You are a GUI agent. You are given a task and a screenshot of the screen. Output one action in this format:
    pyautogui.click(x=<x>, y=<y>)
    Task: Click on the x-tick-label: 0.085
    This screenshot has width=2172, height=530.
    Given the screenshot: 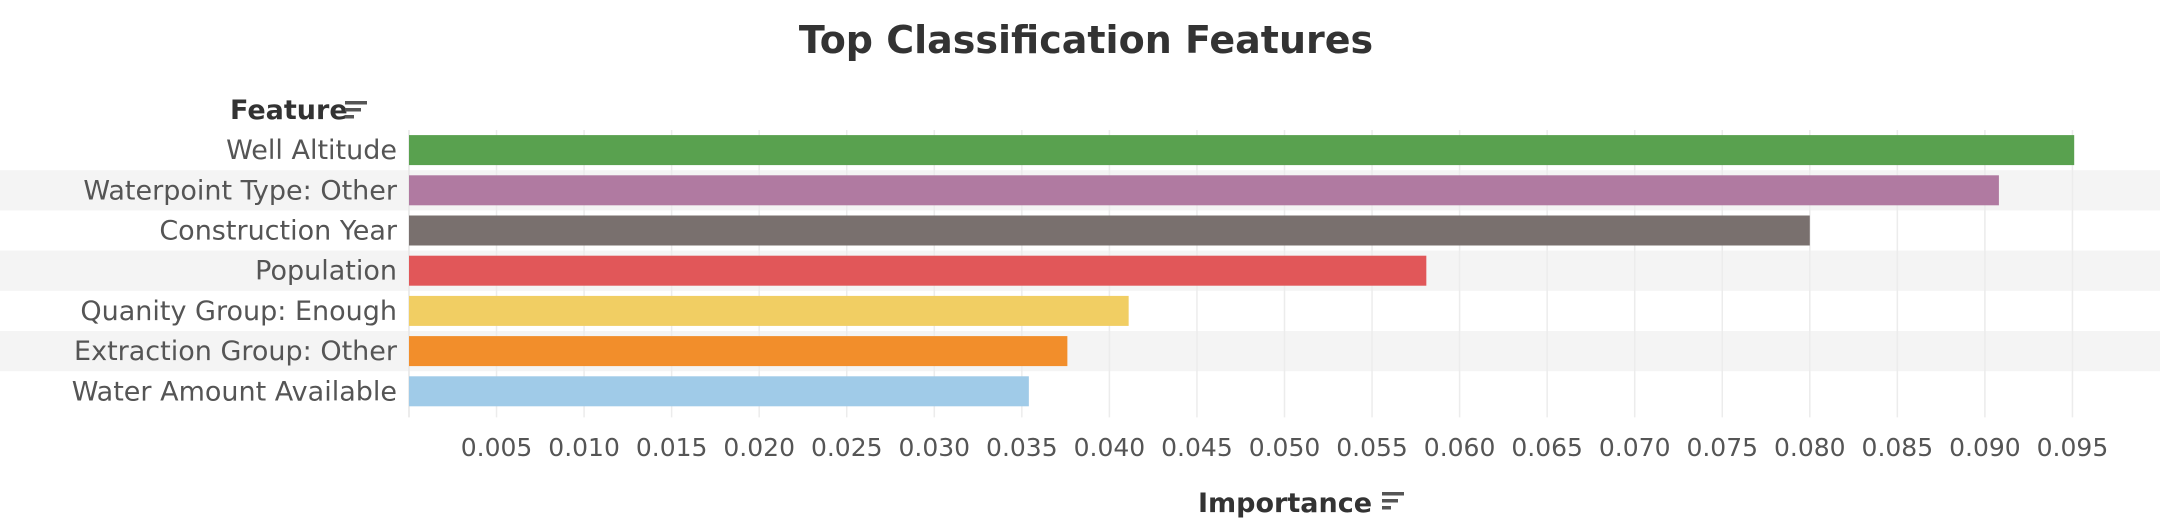 What is the action you would take?
    pyautogui.click(x=1898, y=447)
    